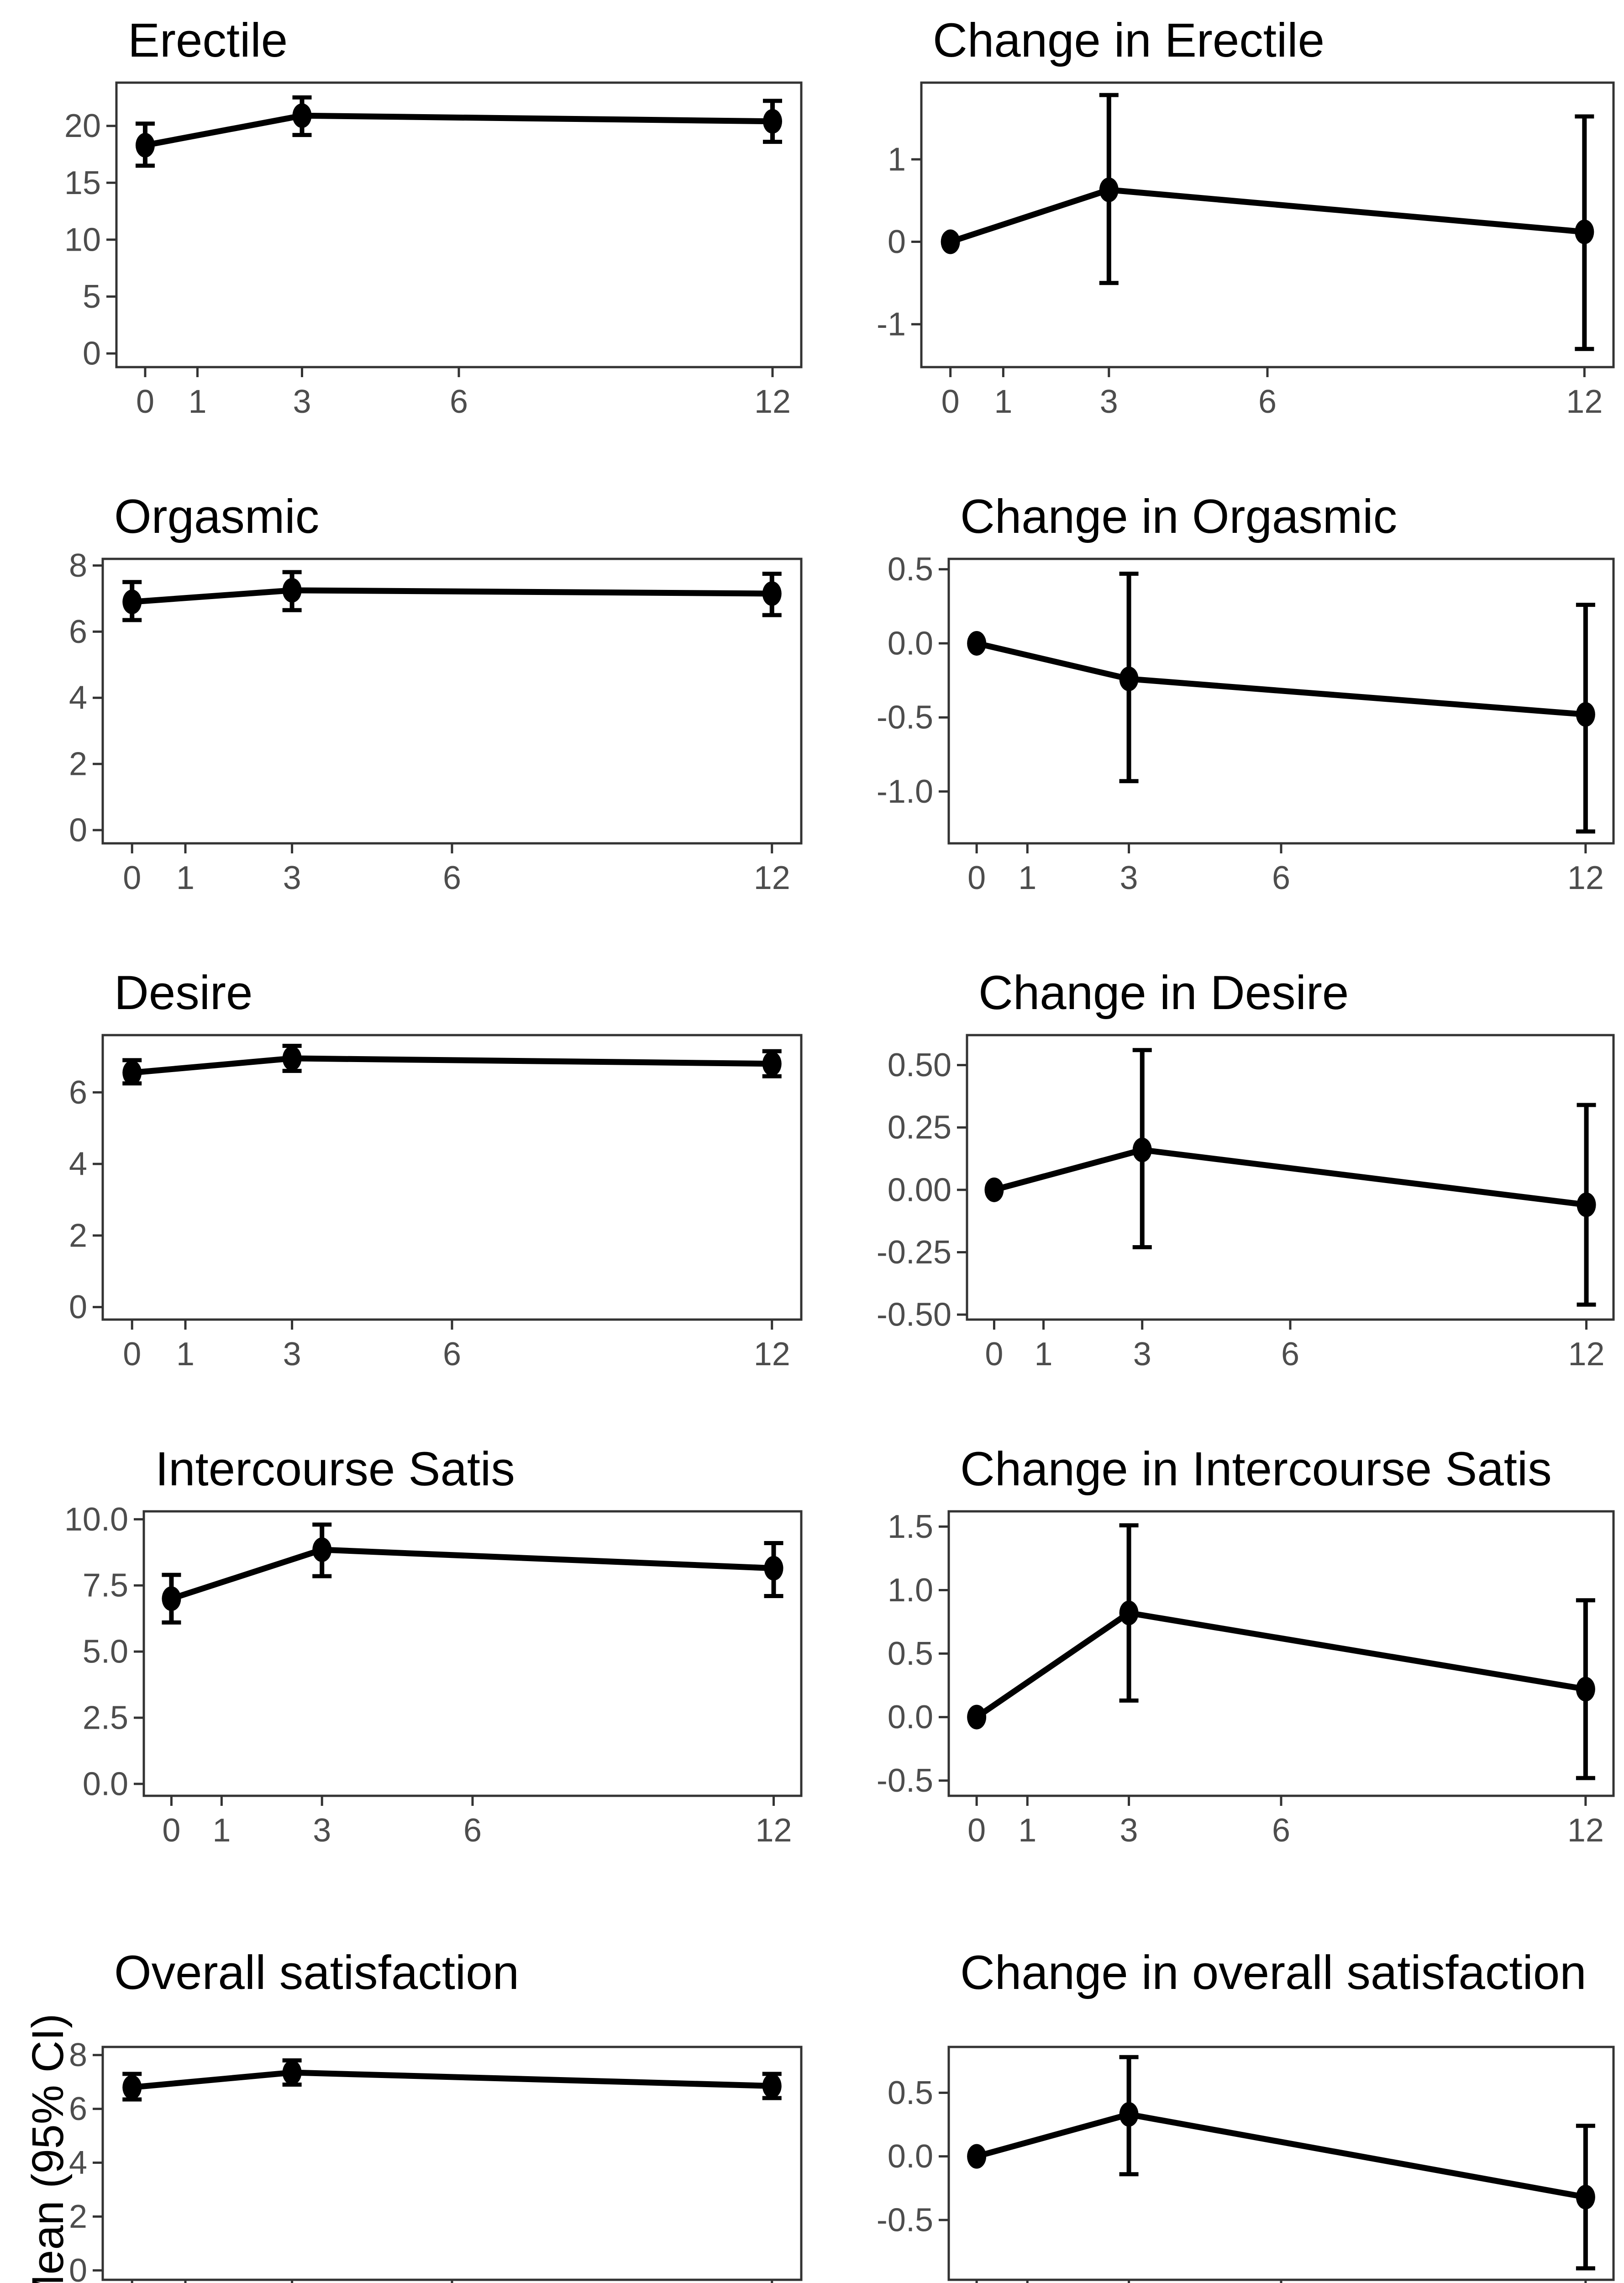 The height and width of the screenshot is (2283, 1624). What do you see at coordinates (78, 565) in the screenshot?
I see `svg-text: 8` at bounding box center [78, 565].